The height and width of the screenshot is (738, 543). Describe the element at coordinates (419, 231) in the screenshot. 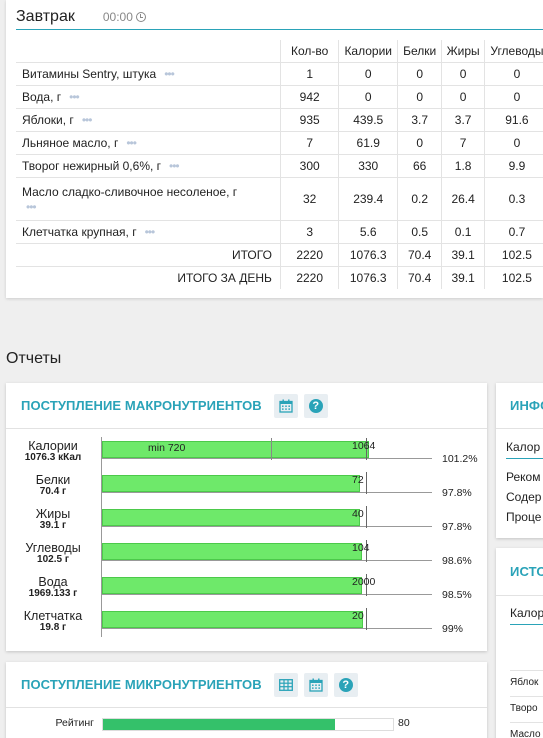

I see `food-protein: 0.5` at that location.